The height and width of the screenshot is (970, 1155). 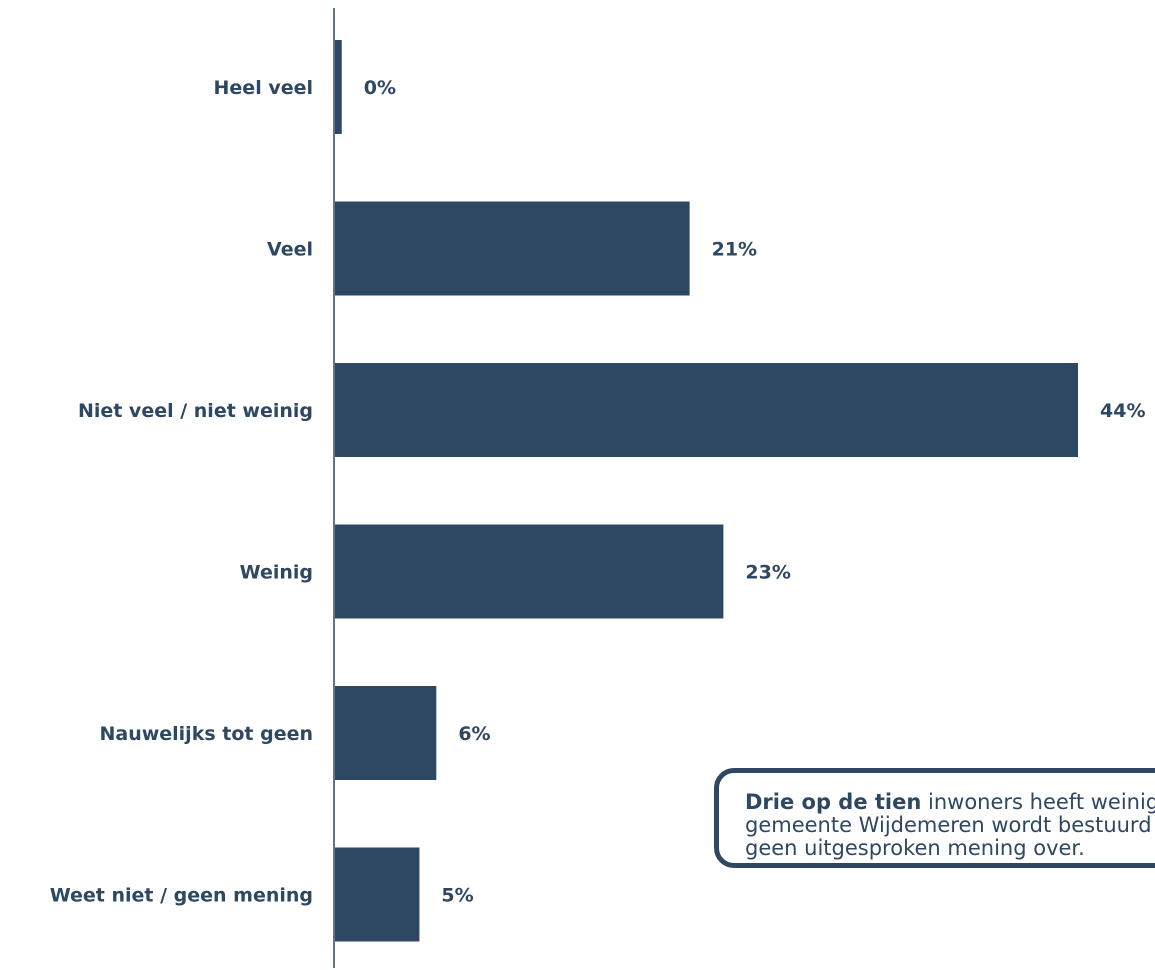 I want to click on category-label: Veel, so click(x=290, y=250).